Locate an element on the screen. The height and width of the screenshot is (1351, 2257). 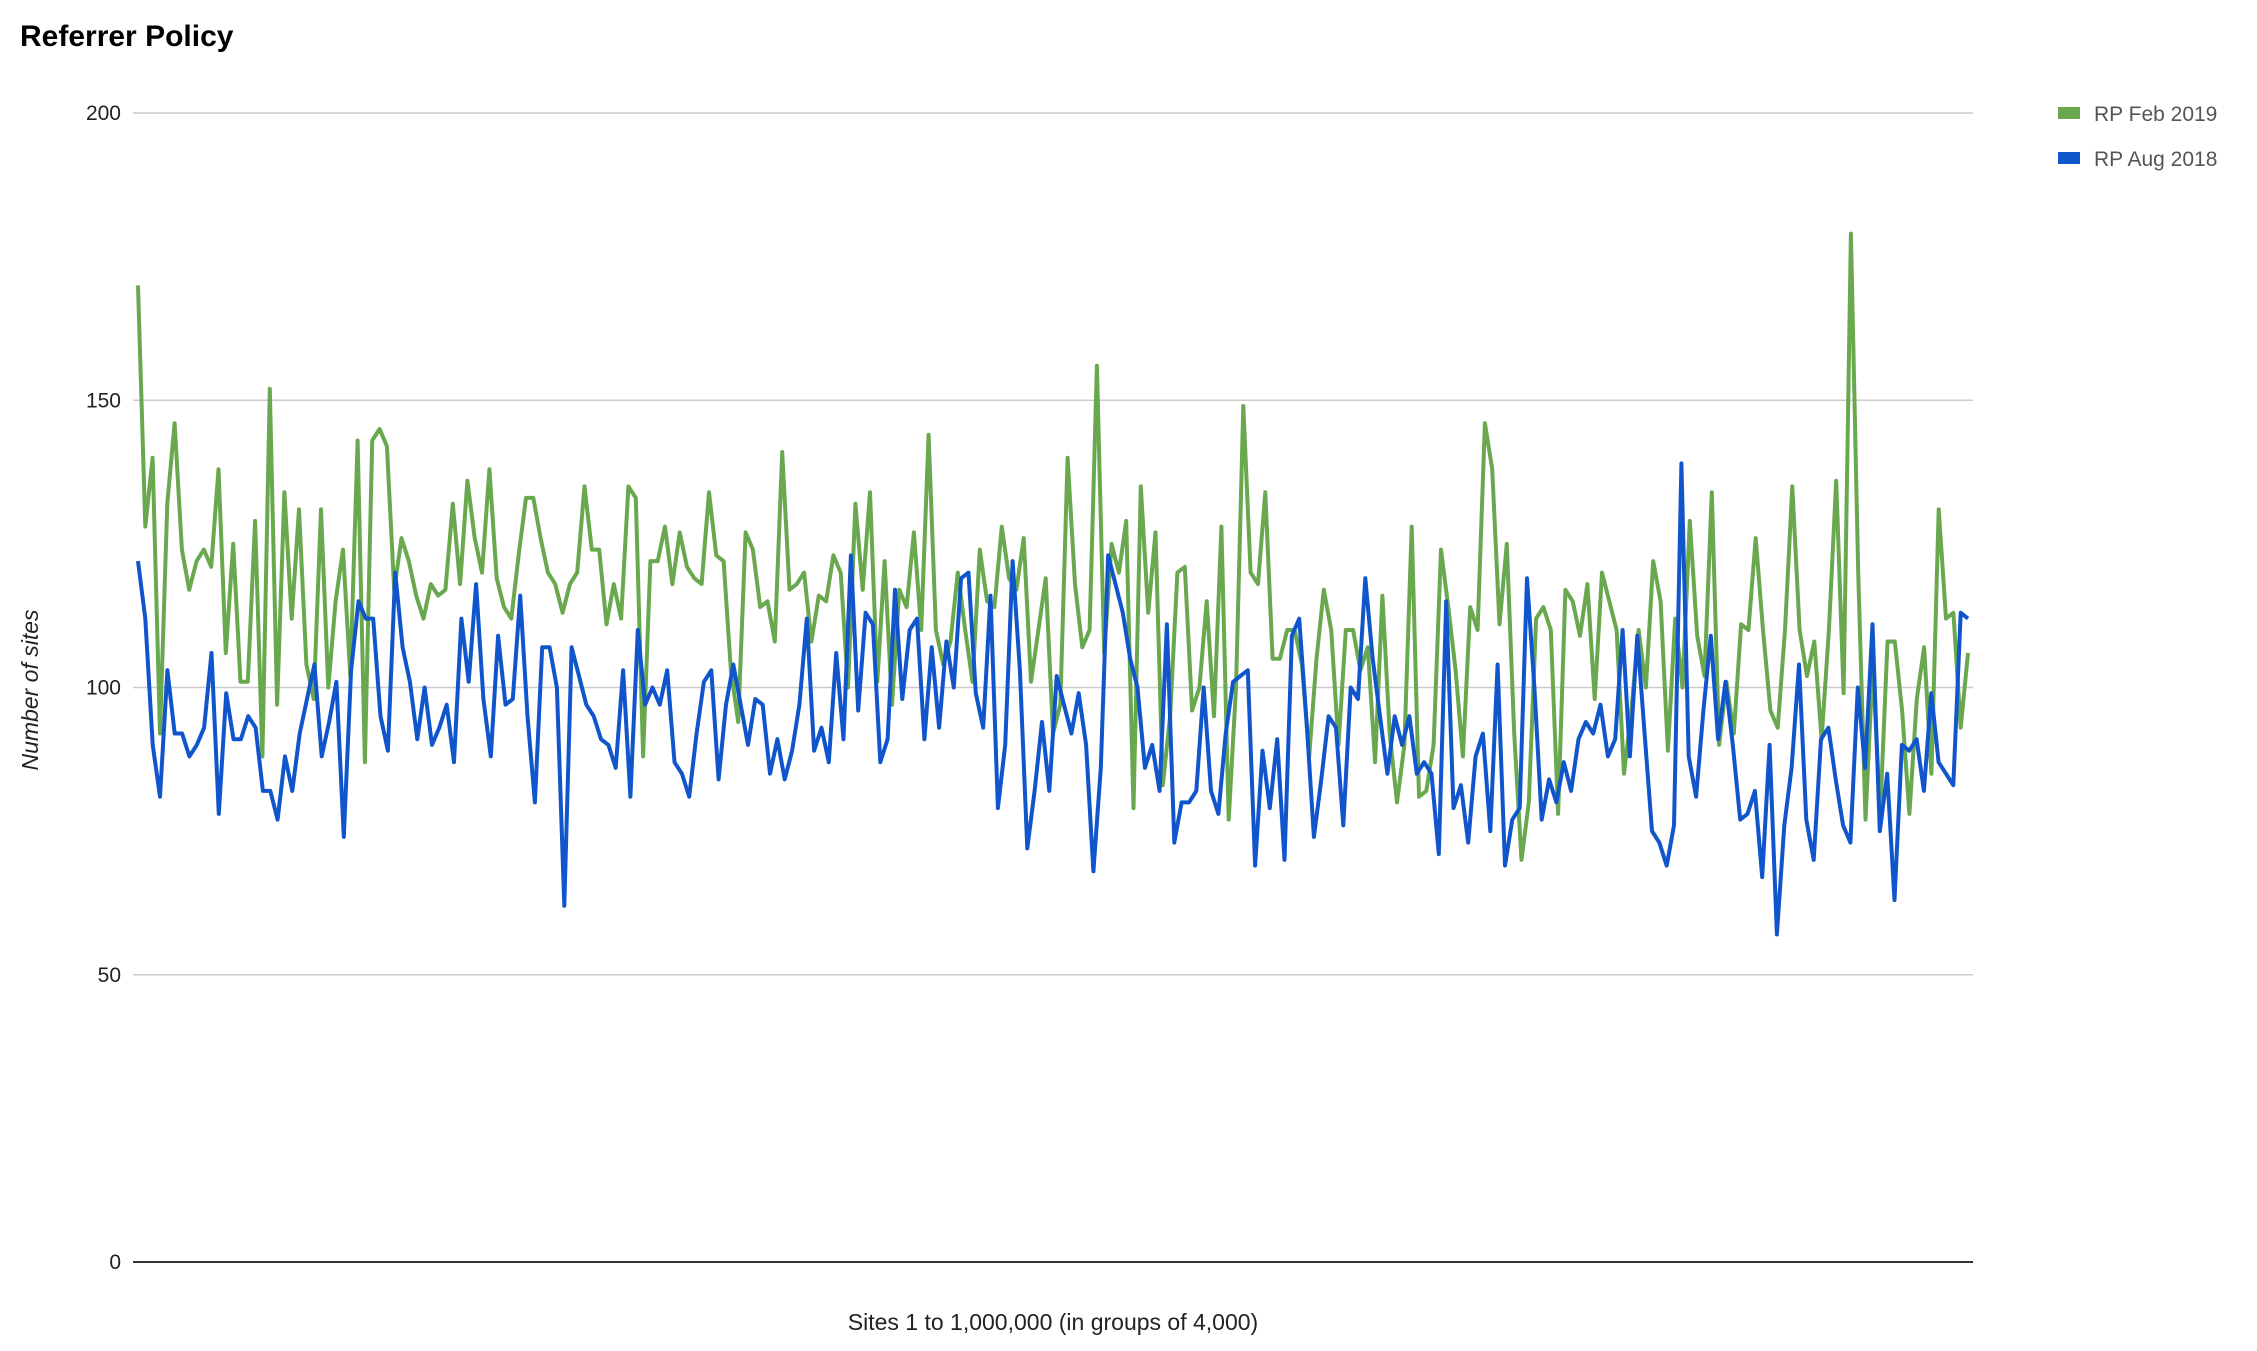
y-tick-label: 100 is located at coordinates (103, 688).